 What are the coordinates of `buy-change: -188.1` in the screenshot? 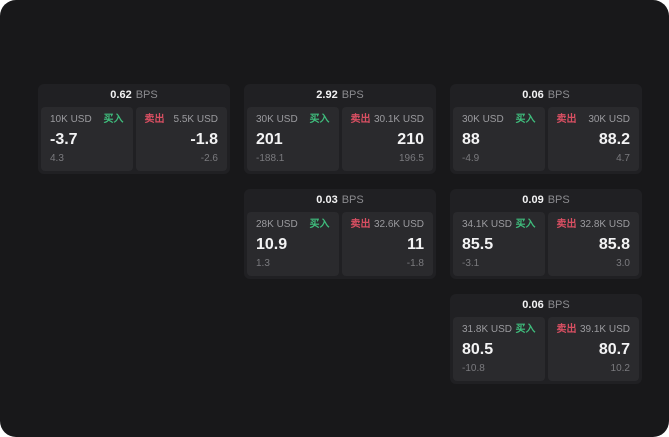 It's located at (270, 158).